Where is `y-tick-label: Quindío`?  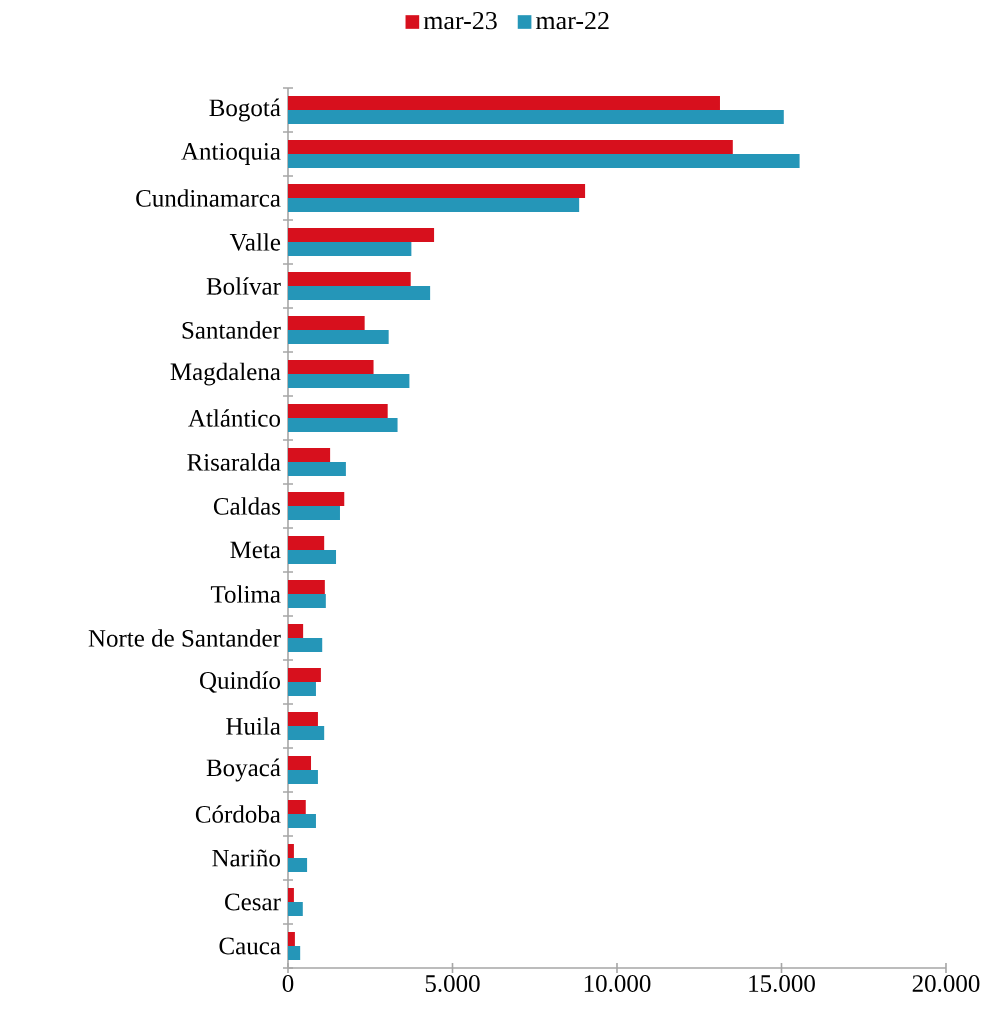
y-tick-label: Quindío is located at coordinates (240, 682).